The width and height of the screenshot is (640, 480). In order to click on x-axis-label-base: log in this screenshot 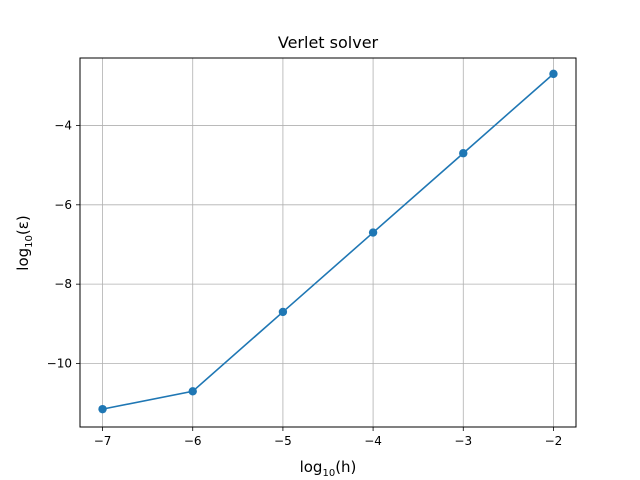, I will do `click(311, 467)`.